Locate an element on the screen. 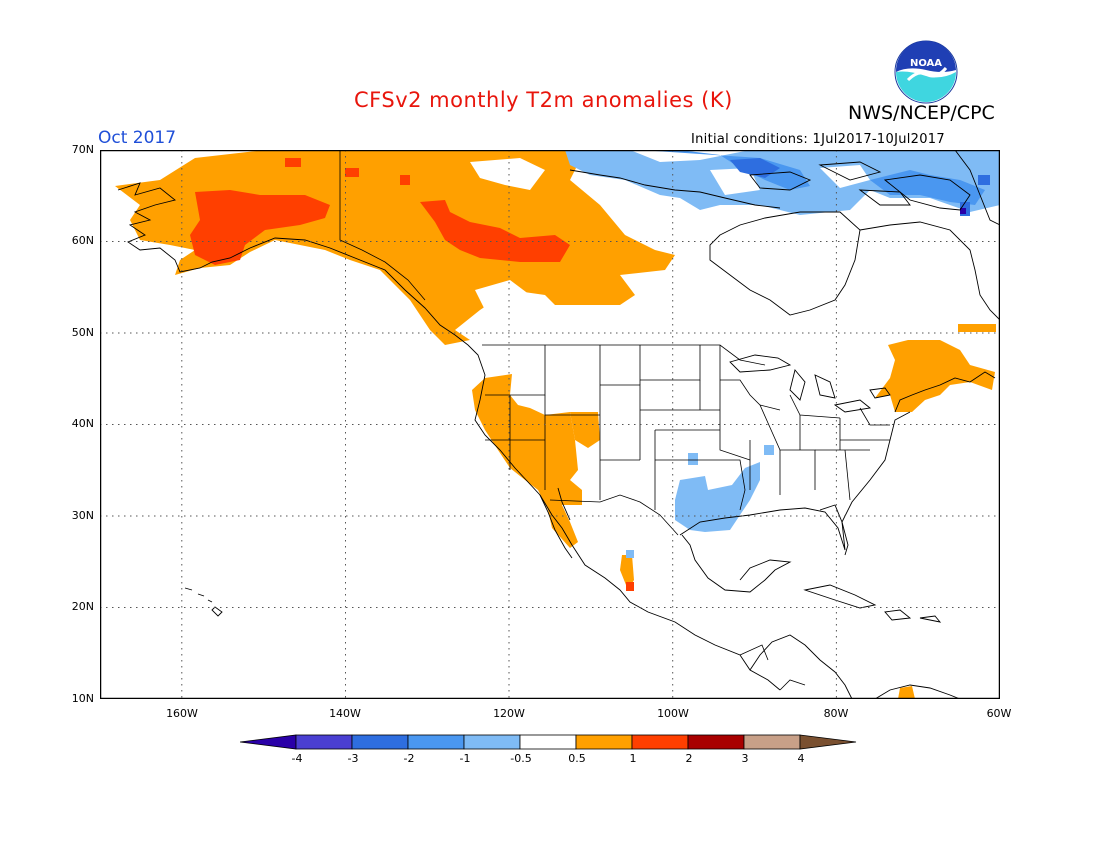  colorbar-label: -4 is located at coordinates (297, 758).